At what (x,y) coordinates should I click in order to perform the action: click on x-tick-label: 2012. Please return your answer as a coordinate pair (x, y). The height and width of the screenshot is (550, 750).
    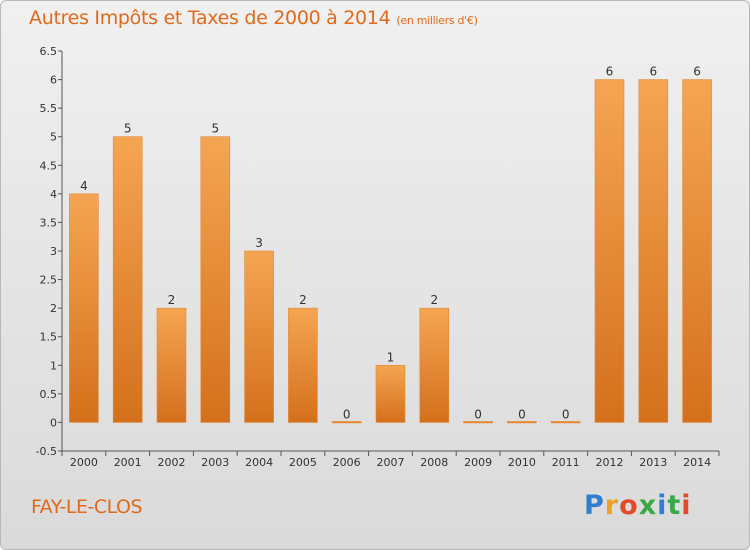
    Looking at the image, I should click on (610, 462).